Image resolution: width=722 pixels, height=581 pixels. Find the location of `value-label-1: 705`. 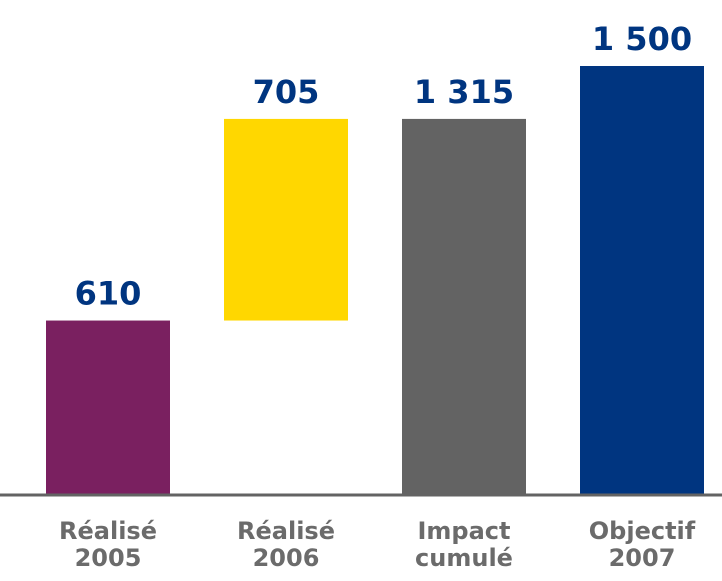

value-label-1: 705 is located at coordinates (286, 92).